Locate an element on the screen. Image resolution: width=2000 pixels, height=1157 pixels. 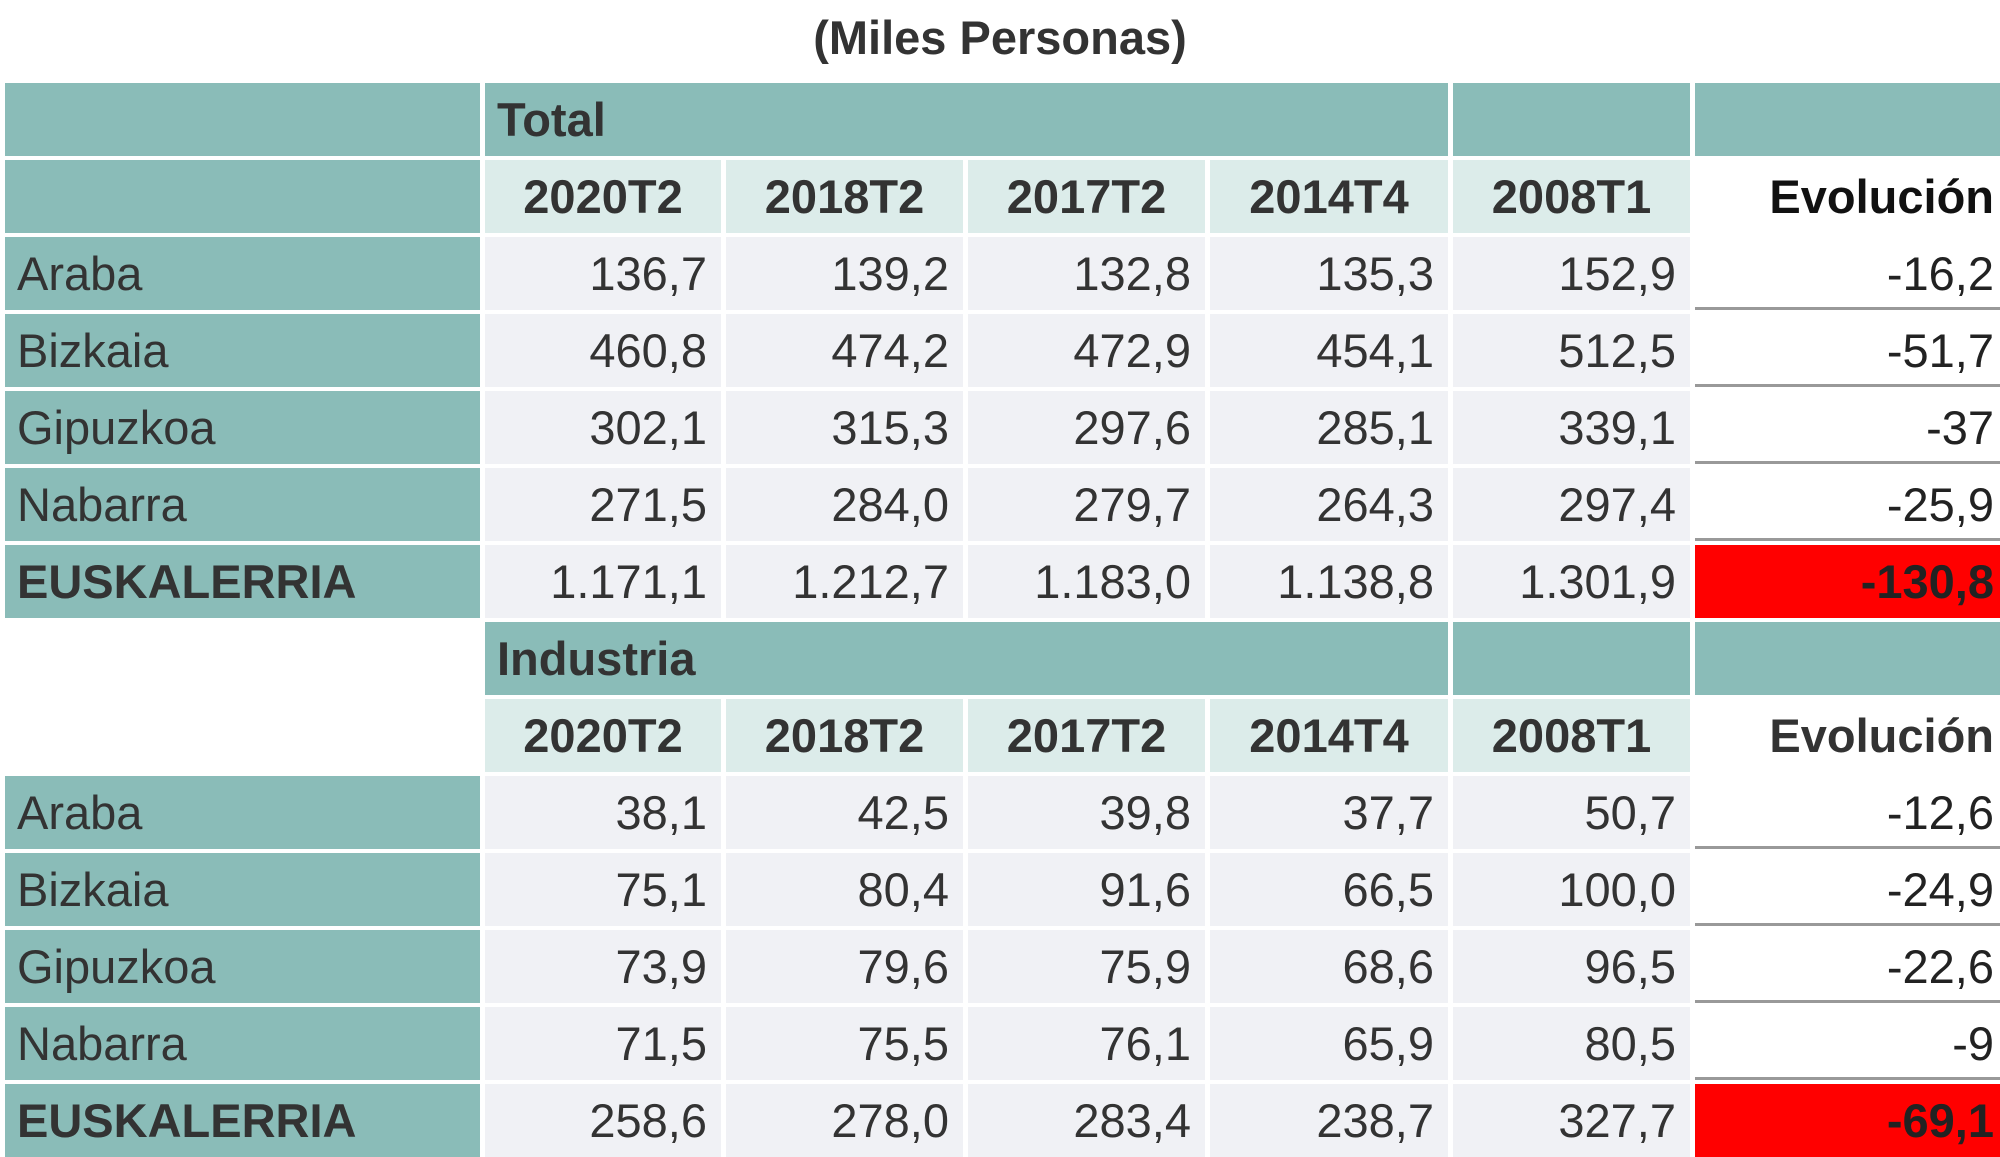
value-cell: 327,7 is located at coordinates (1571, 1120).